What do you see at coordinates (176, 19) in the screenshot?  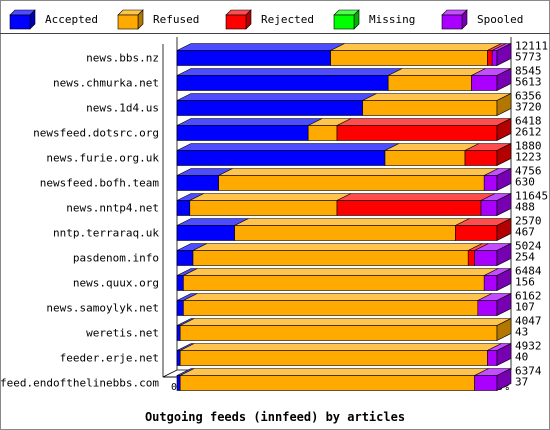 I see `legend-label: Refused` at bounding box center [176, 19].